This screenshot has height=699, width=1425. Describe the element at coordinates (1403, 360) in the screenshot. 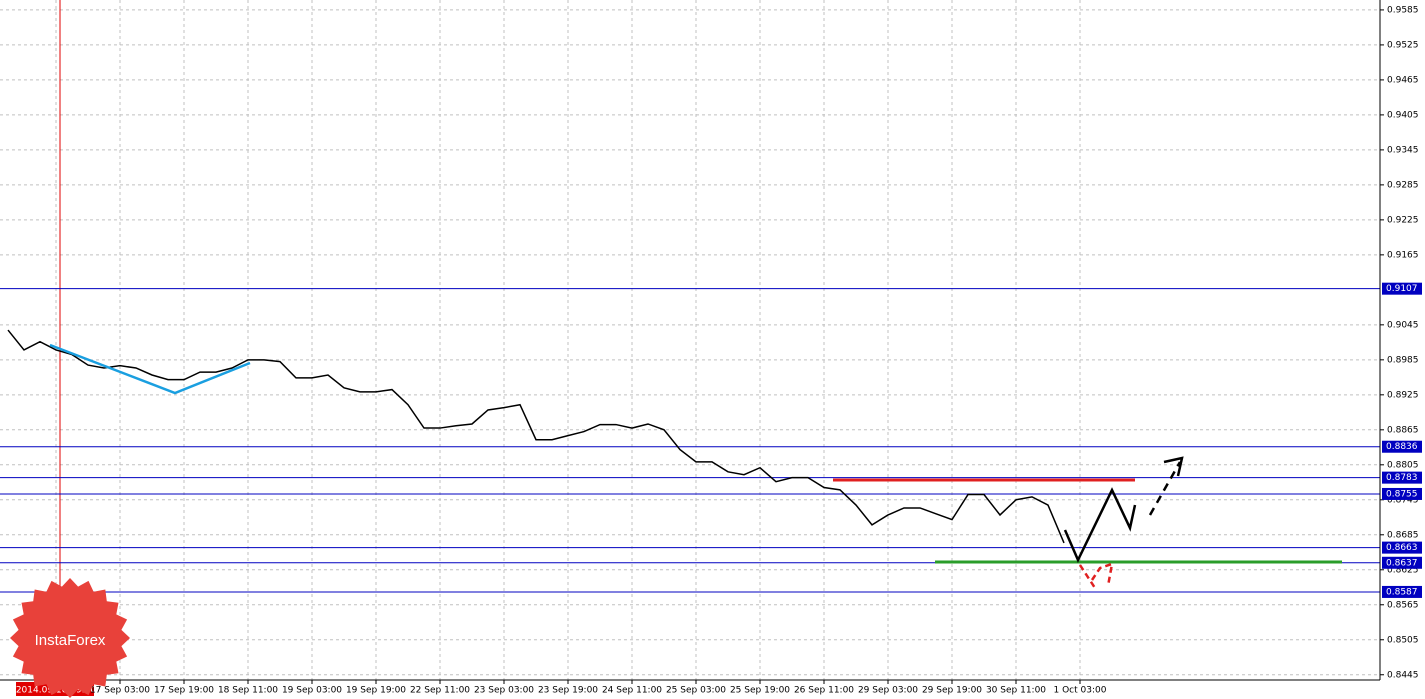

I see `y-tick-label: 0.8985` at that location.